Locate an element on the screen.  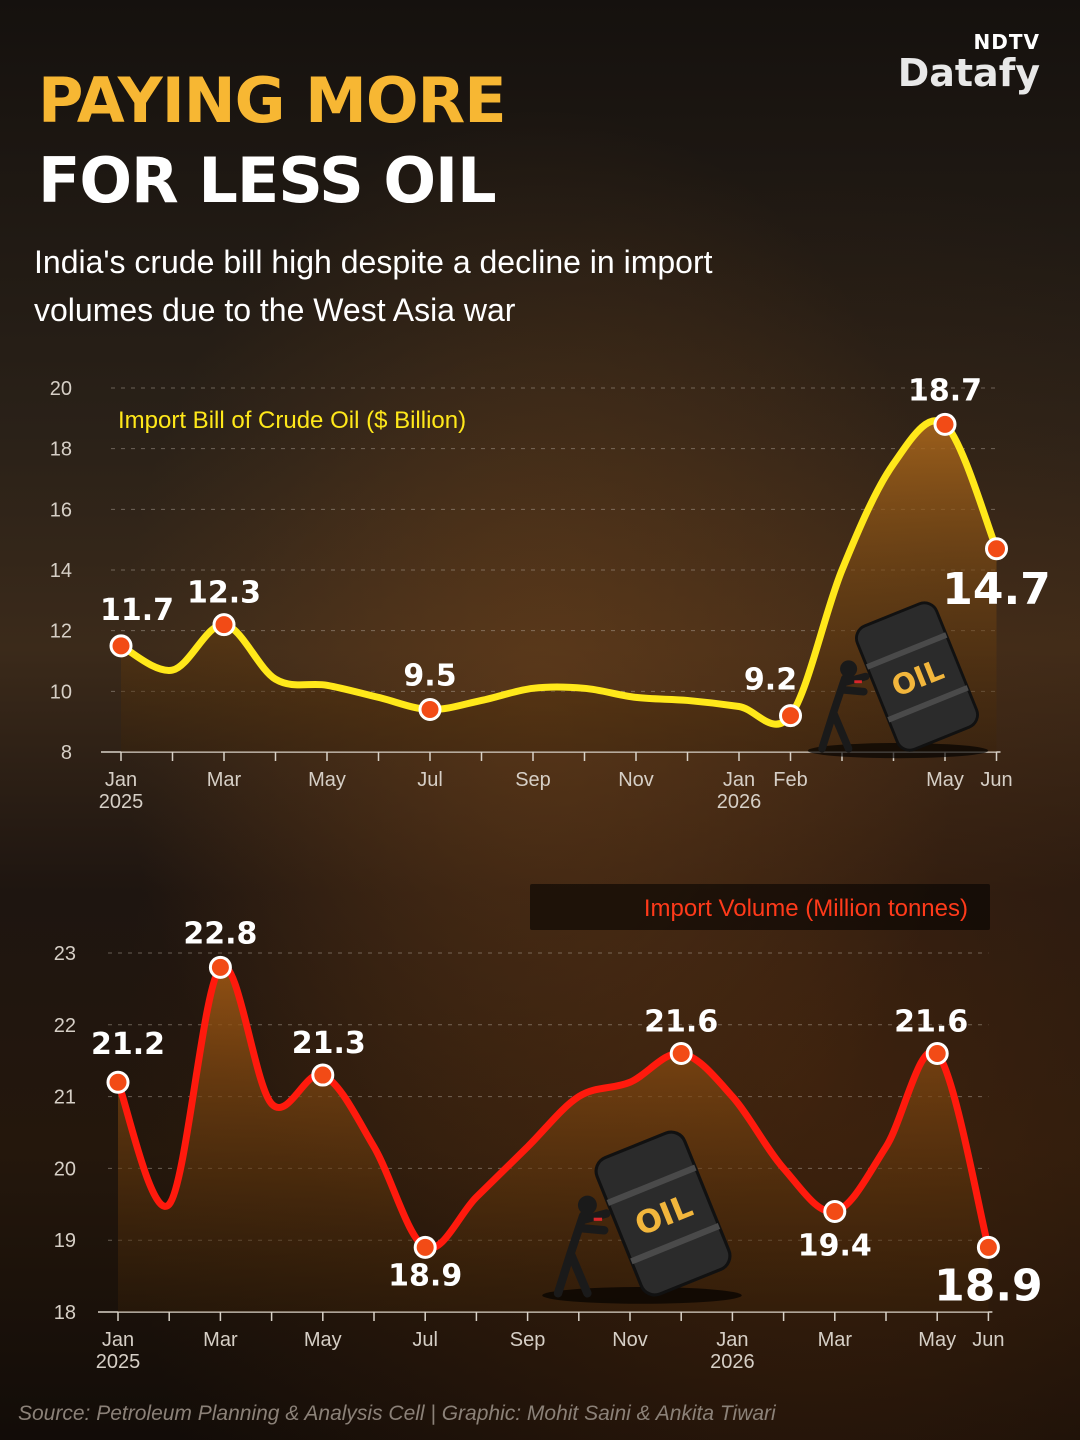
y-tick-label: 14 is located at coordinates (61, 571).